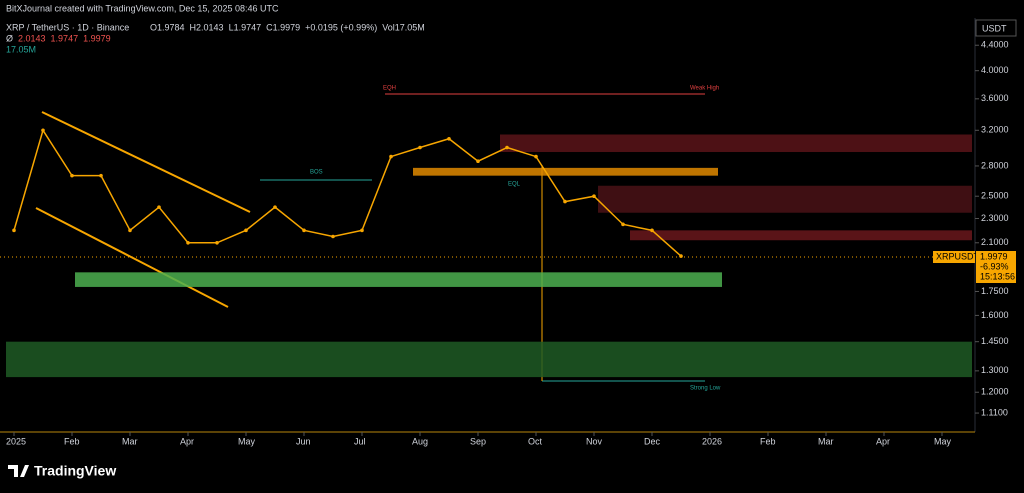  What do you see at coordinates (283, 27) in the screenshot?
I see `ohlc-value: C1.9979` at bounding box center [283, 27].